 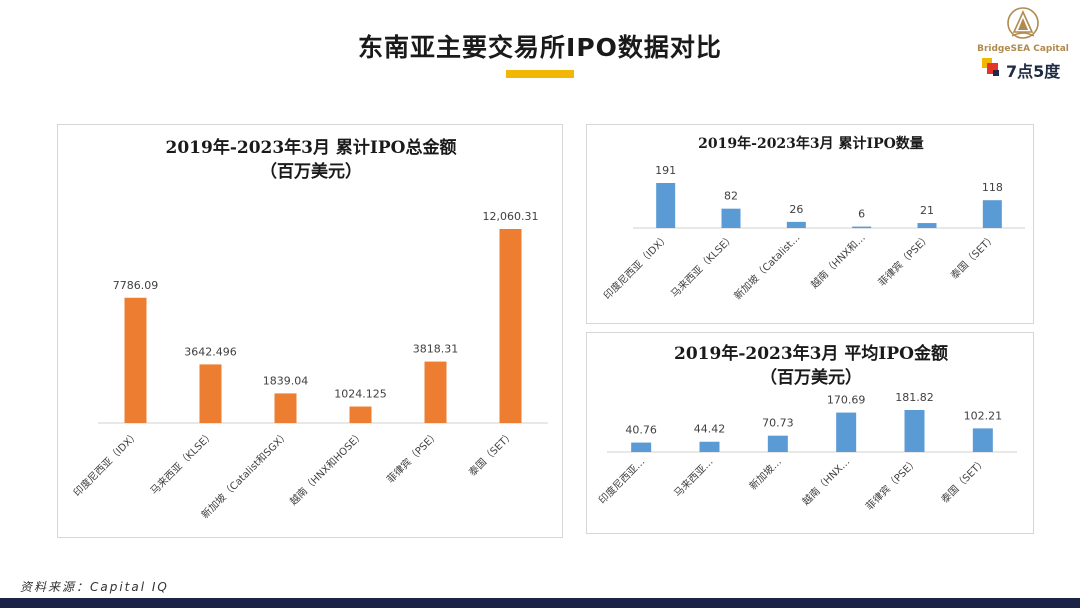 What do you see at coordinates (796, 209) in the screenshot?
I see `count-value-label: 26` at bounding box center [796, 209].